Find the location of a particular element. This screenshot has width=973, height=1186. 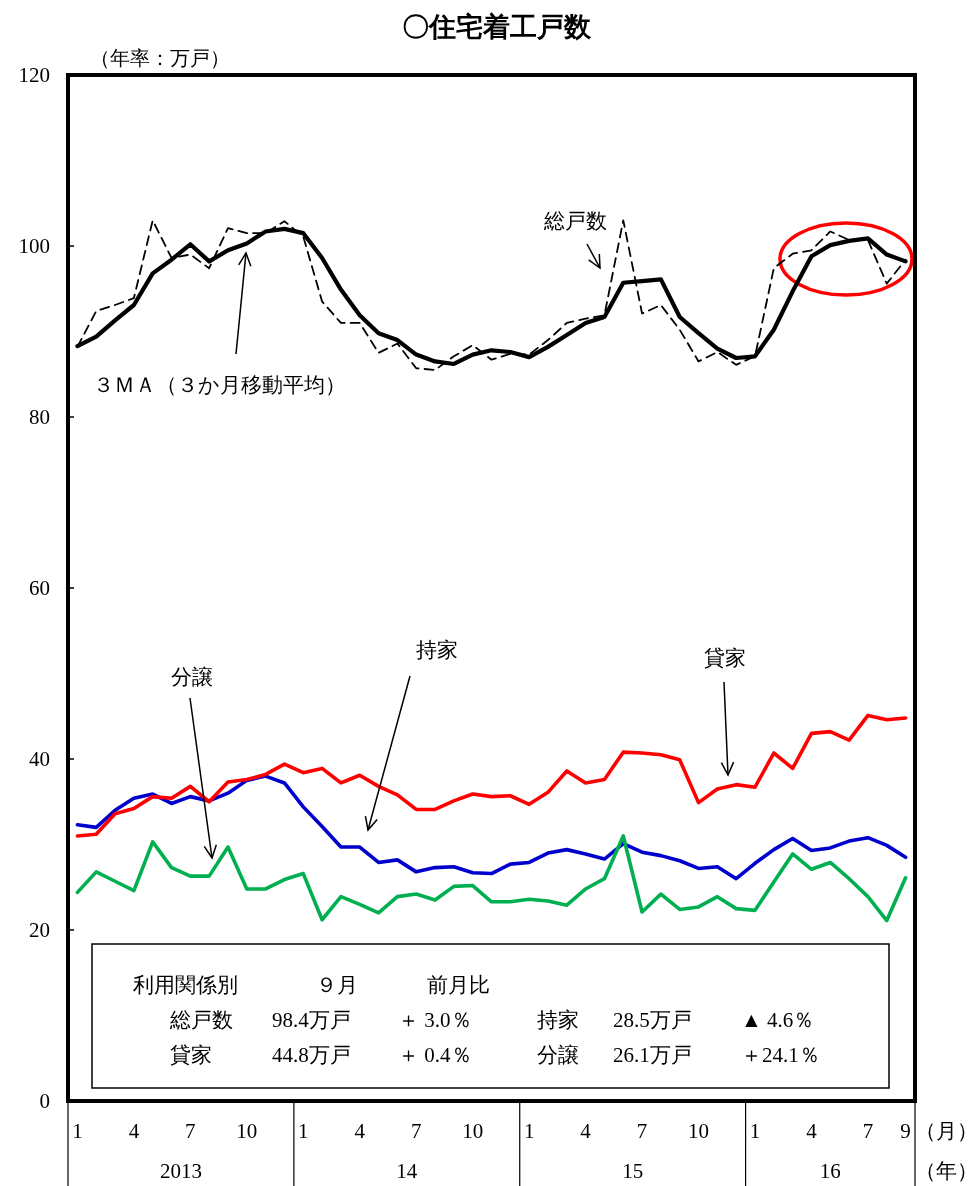

text: 14 is located at coordinates (407, 1171).